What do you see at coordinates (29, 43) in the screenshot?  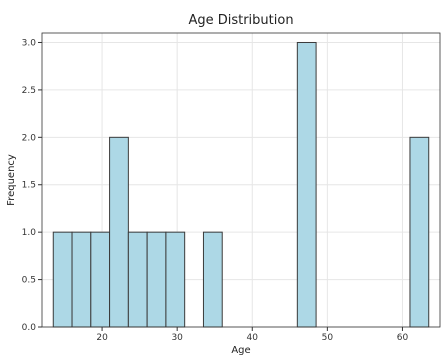 I see `y-tick-label: 3.0` at bounding box center [29, 43].